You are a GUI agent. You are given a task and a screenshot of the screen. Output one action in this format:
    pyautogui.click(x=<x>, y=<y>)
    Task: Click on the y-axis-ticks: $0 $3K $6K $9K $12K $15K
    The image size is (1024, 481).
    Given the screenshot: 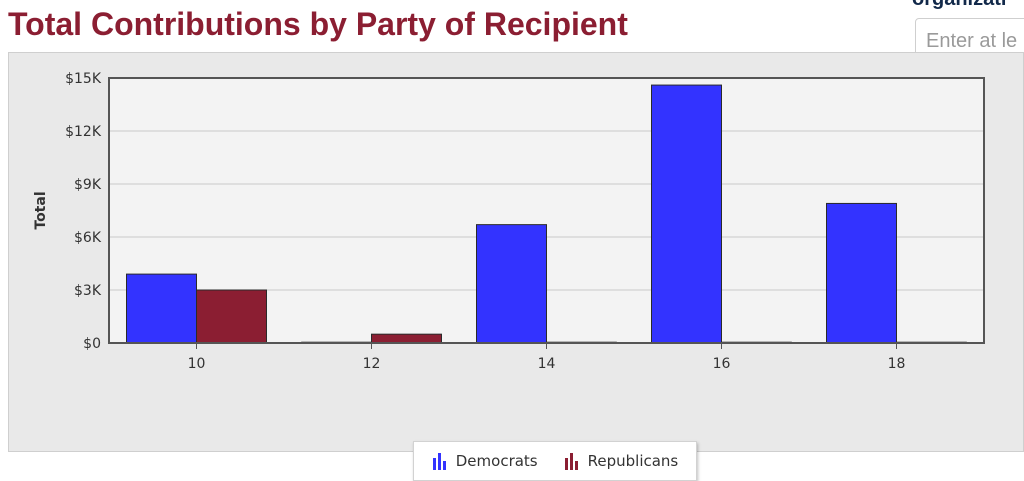 What is the action you would take?
    pyautogui.click(x=83, y=211)
    